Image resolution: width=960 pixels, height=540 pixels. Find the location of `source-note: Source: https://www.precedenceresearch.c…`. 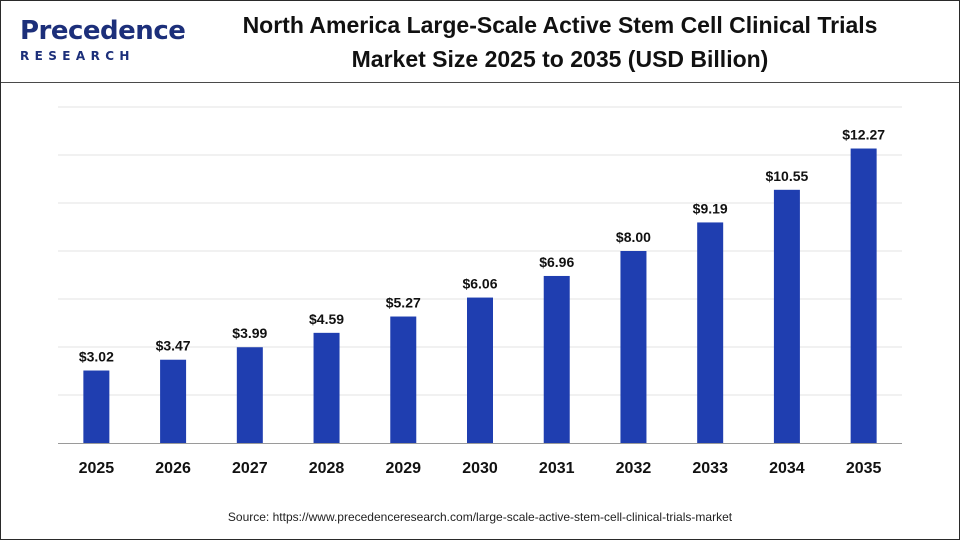

source-note: Source: https://www.precedenceresearch.c… is located at coordinates (480, 517).